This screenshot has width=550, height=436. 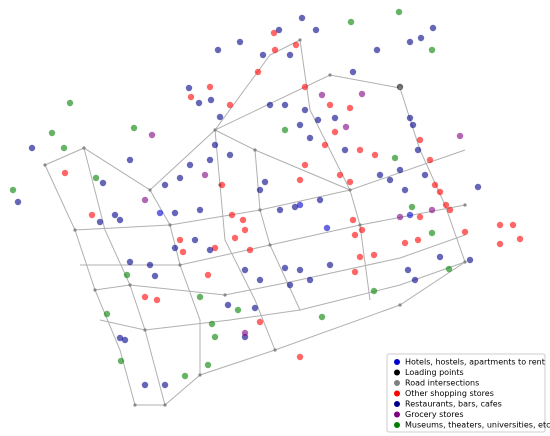 I want to click on legend-box, so click(x=466, y=393).